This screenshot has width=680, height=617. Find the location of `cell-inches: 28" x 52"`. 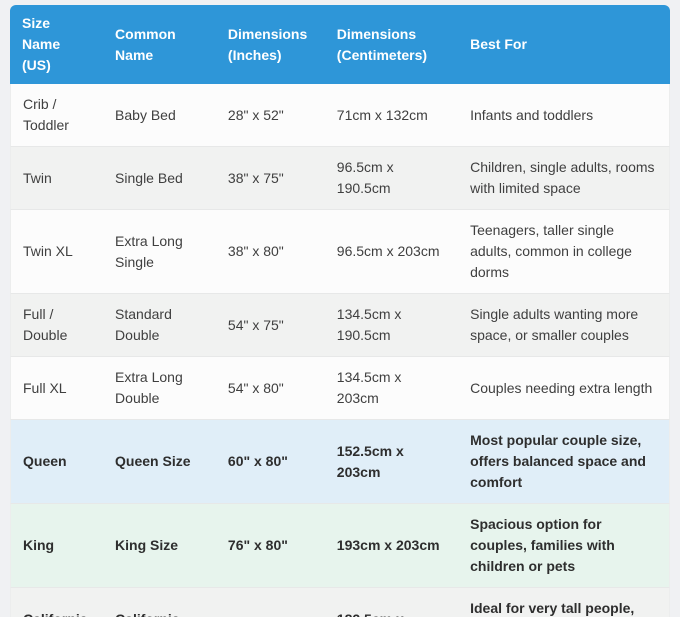

cell-inches: 28" x 52" is located at coordinates (255, 114).